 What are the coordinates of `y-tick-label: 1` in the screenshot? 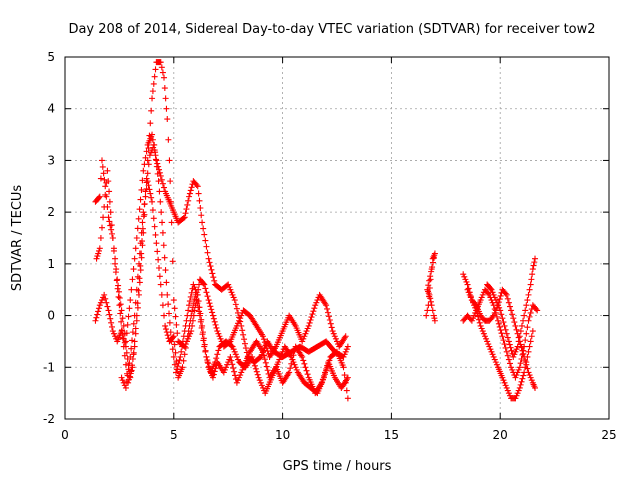 It's located at (51, 264).